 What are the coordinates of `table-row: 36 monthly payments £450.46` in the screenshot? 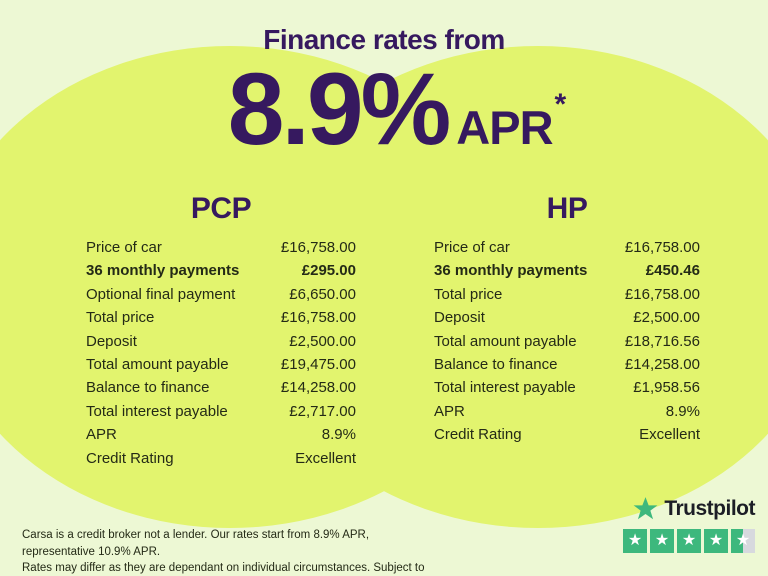 It's located at (567, 270).